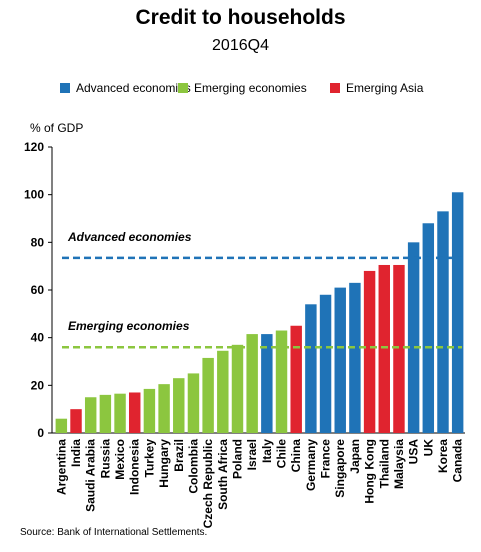  What do you see at coordinates (237, 459) in the screenshot?
I see `x-tick-label: Poland` at bounding box center [237, 459].